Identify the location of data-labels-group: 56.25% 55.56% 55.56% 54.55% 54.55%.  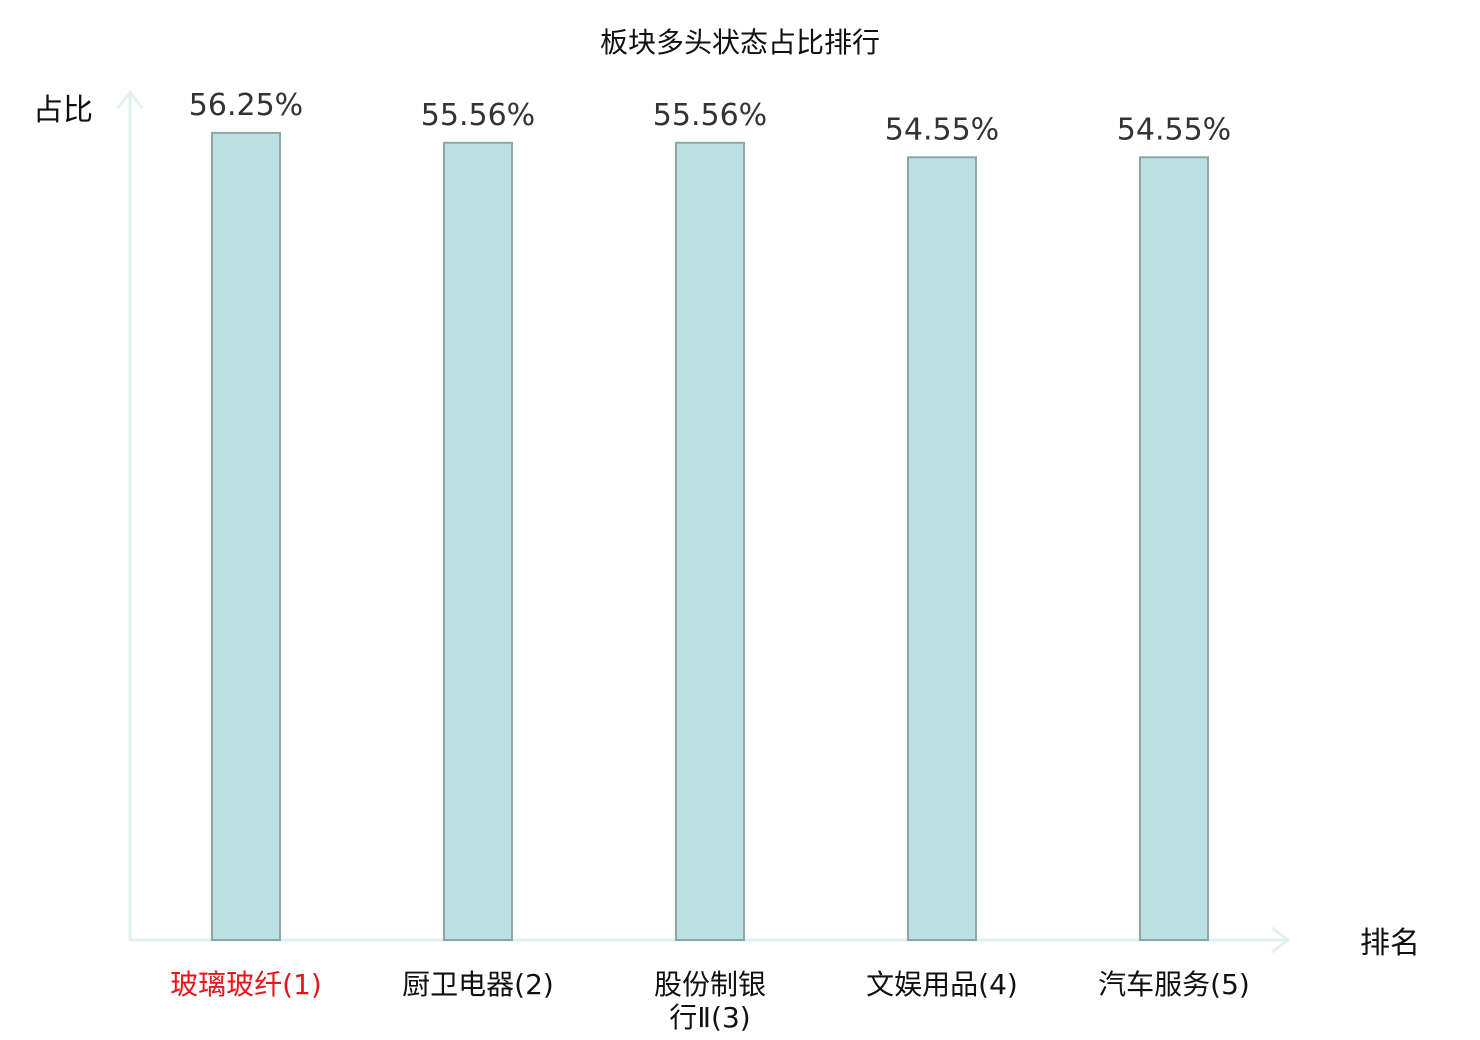
(710, 117).